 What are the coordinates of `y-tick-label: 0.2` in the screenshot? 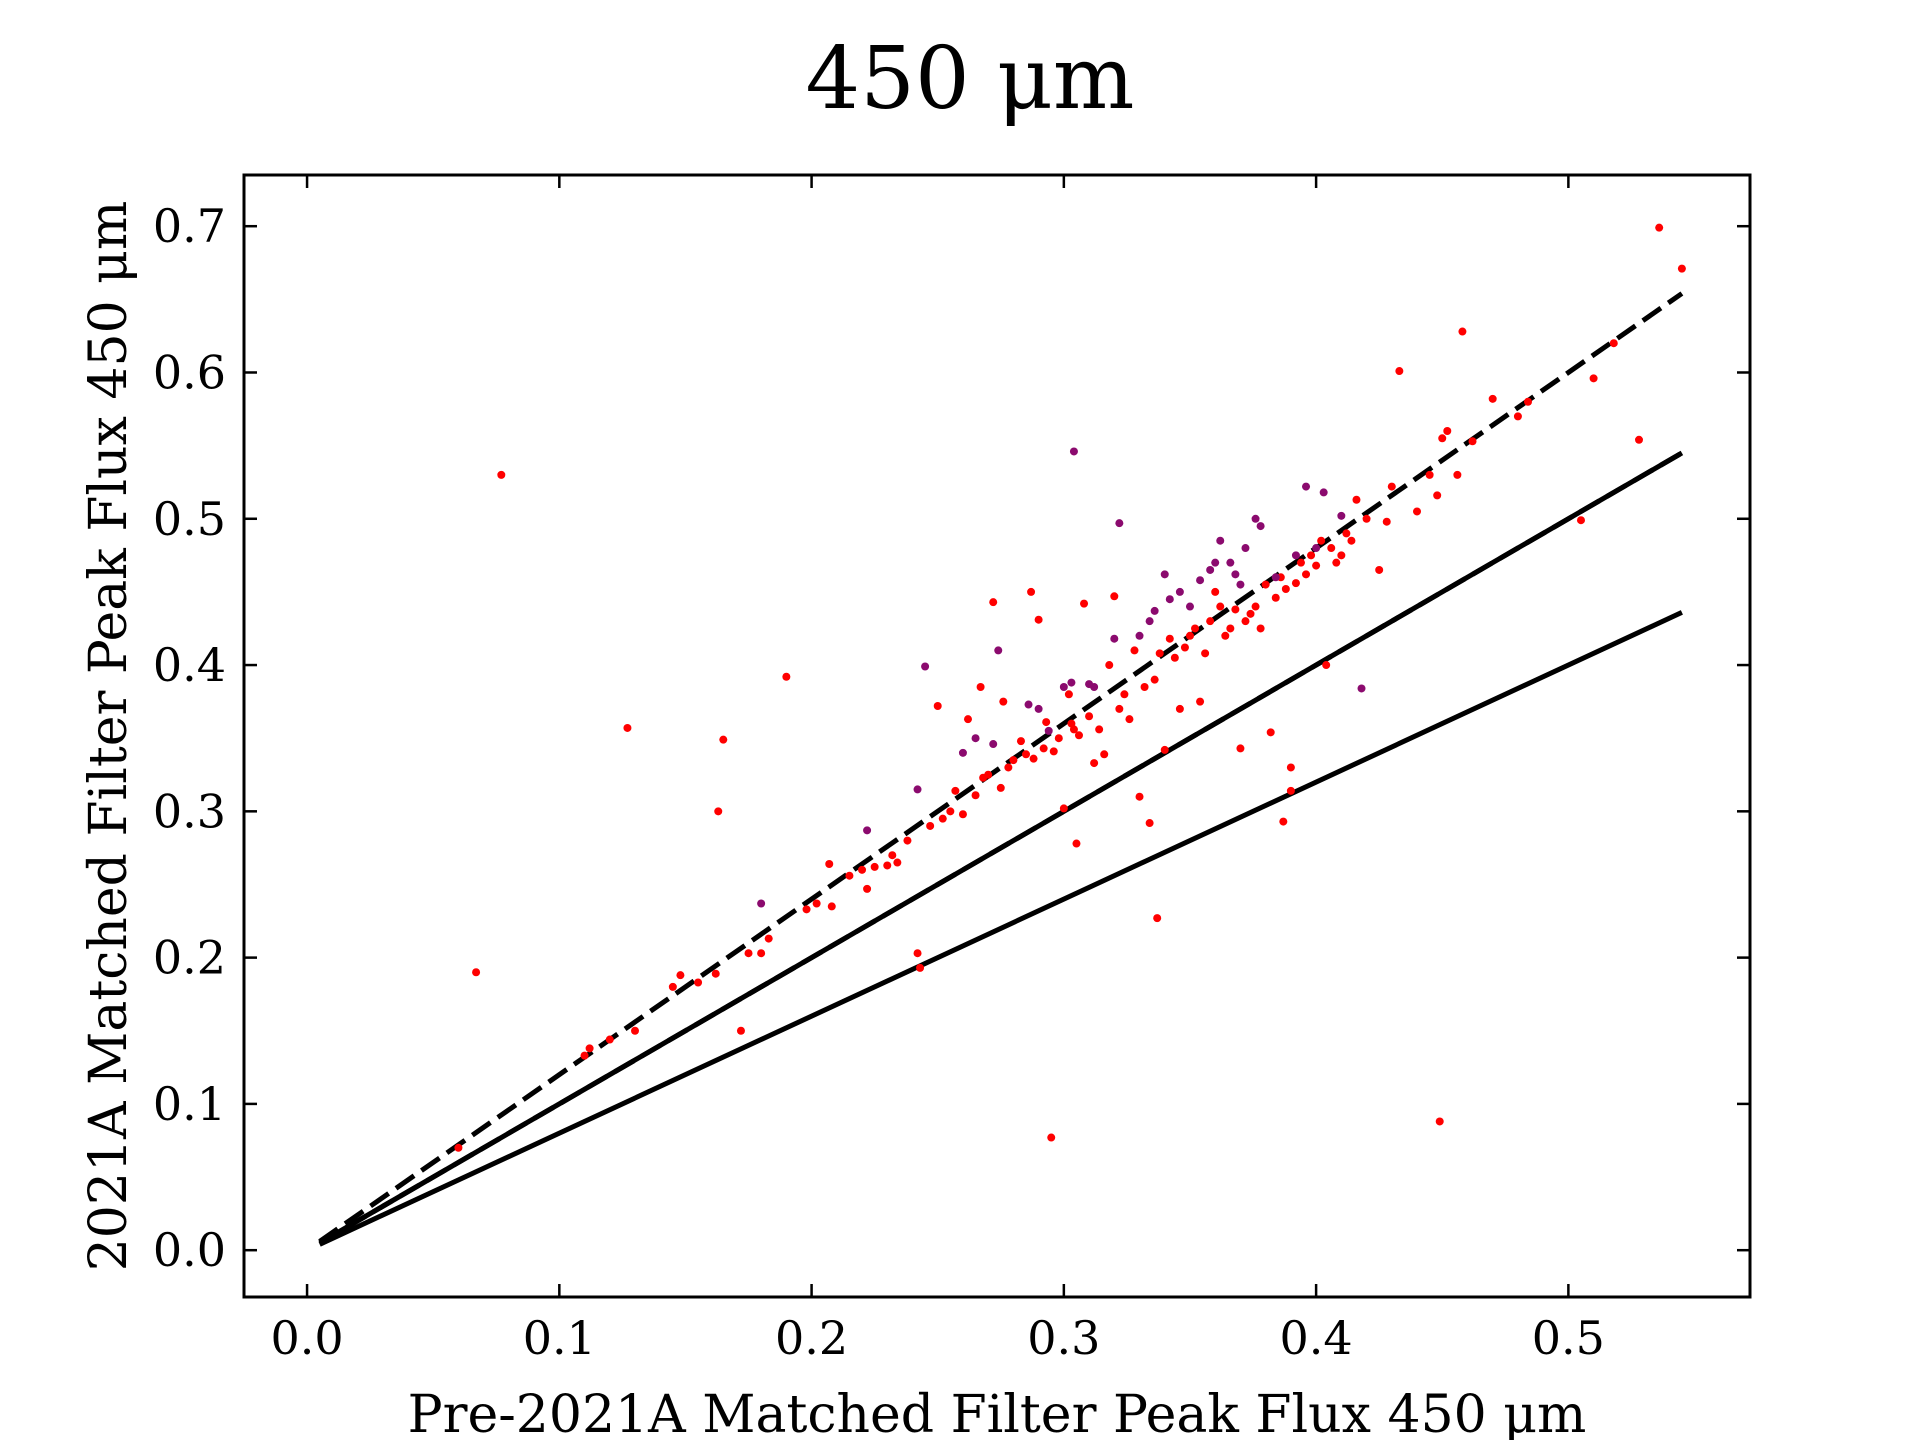 It's located at (189, 958).